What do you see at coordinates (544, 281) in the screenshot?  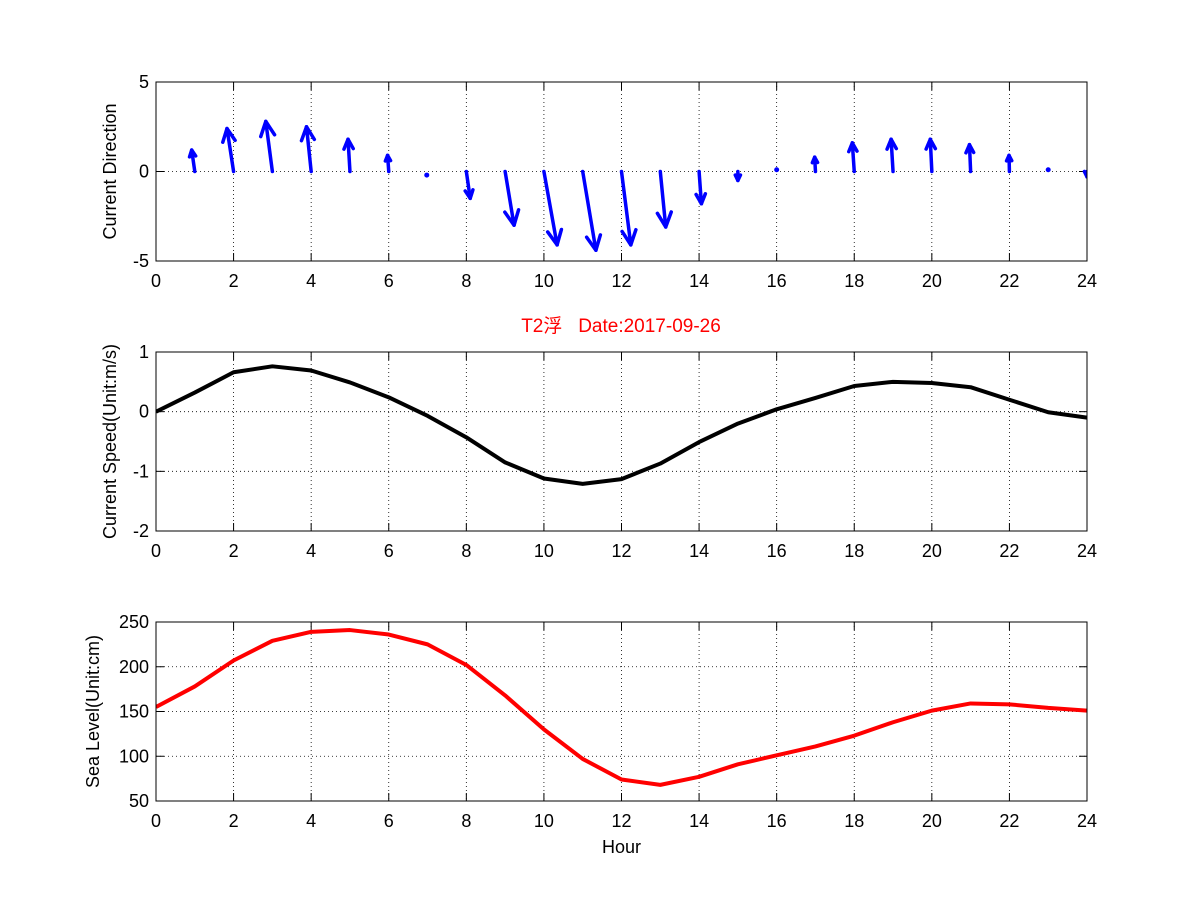 I see `direction-xtick-label: 10` at bounding box center [544, 281].